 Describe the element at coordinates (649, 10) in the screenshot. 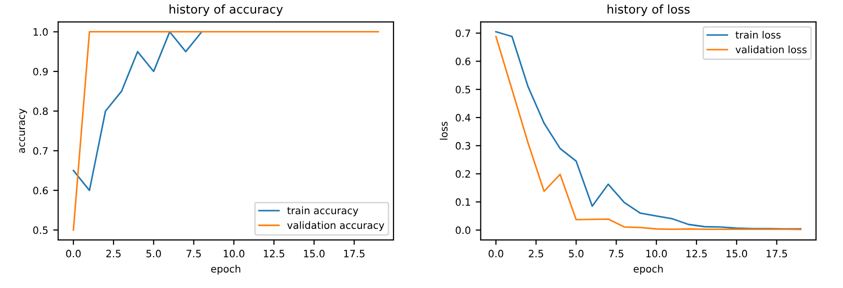

I see `chart-title: history of loss` at that location.